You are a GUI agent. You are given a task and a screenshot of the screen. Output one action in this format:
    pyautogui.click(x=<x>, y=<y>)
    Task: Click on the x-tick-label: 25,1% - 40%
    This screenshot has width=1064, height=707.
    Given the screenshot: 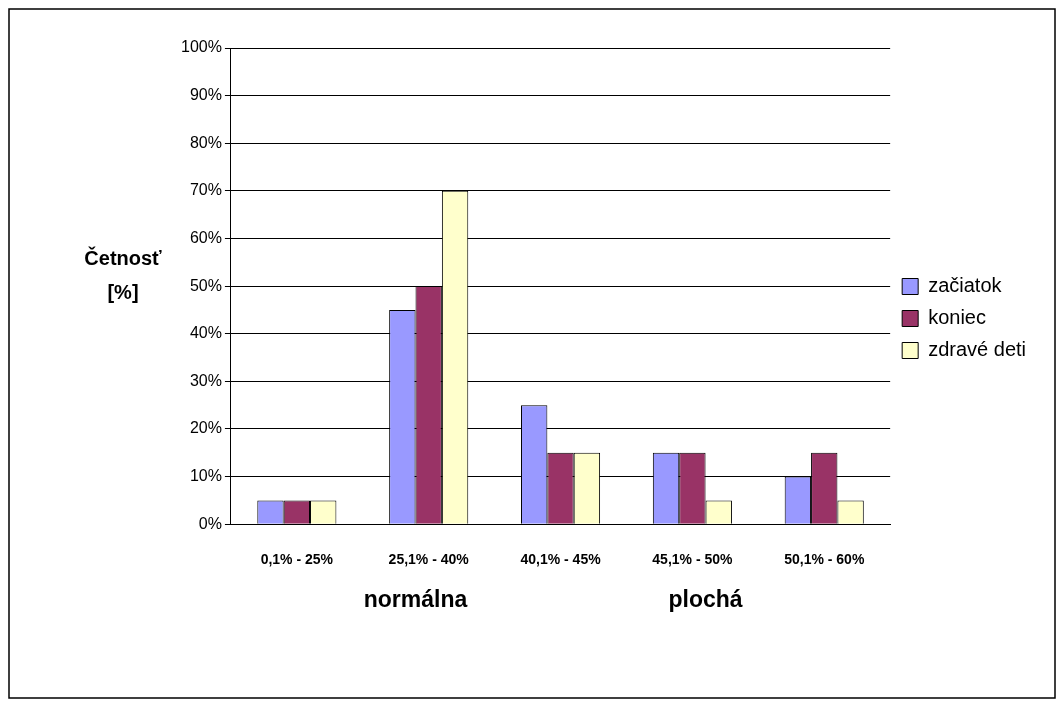 What is the action you would take?
    pyautogui.click(x=429, y=559)
    